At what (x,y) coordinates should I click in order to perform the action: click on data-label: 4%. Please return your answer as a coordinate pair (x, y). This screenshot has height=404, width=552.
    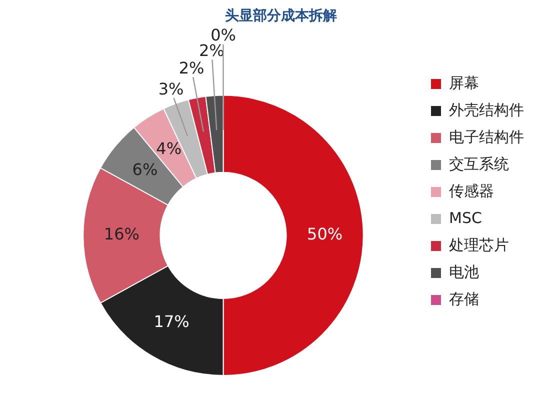
    Looking at the image, I should click on (169, 148).